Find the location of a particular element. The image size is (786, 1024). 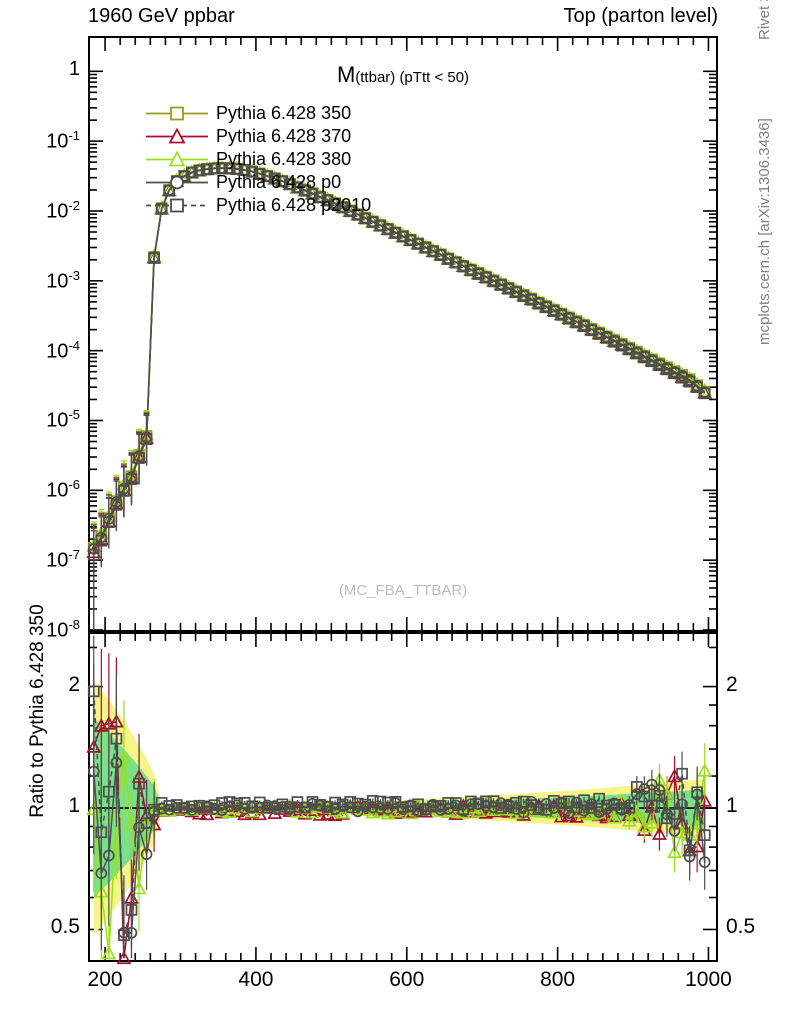

legend-item: Pythia 6.428 p2010 is located at coordinates (258, 205).